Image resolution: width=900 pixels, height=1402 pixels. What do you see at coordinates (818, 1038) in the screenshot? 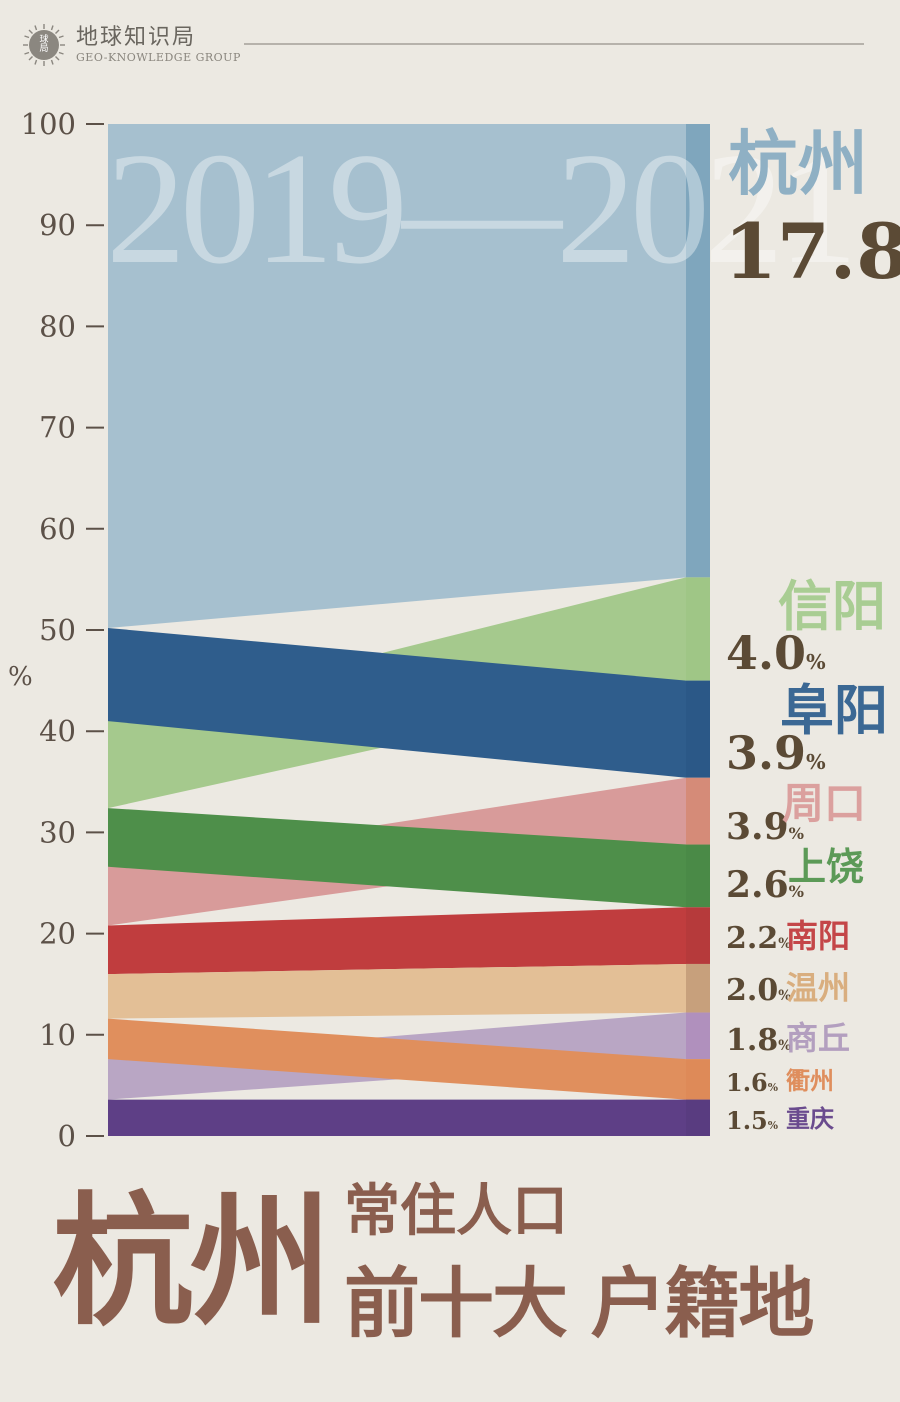
I see `city-label-7: 商丘` at bounding box center [818, 1038].